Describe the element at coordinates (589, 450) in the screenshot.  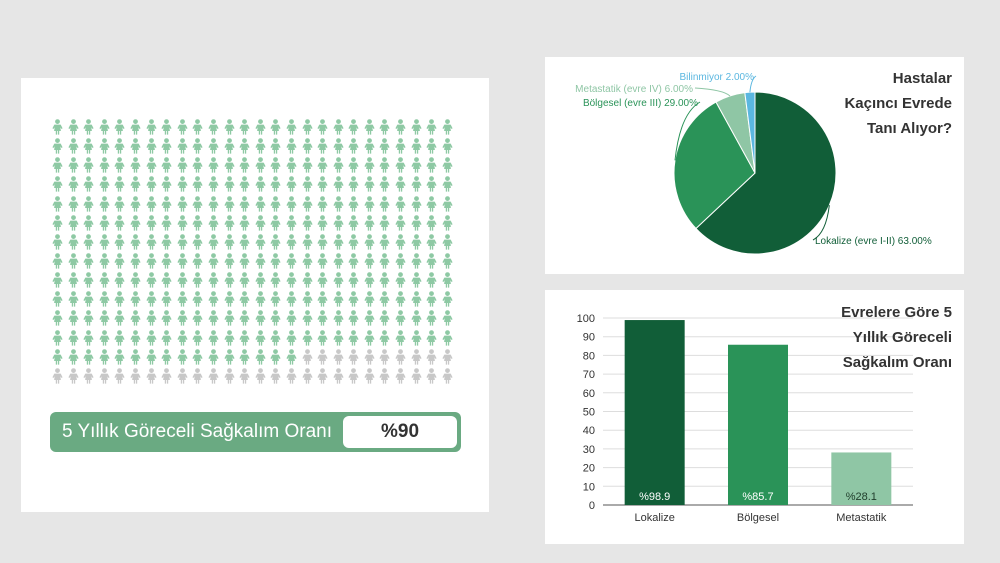
I see `y-tick-label: 30` at that location.